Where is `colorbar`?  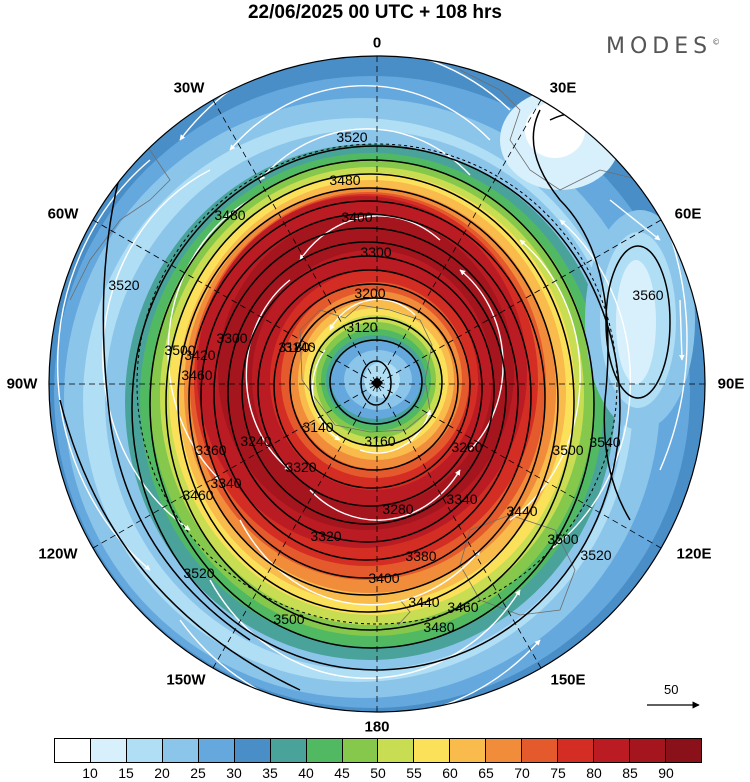 colorbar is located at coordinates (378, 750).